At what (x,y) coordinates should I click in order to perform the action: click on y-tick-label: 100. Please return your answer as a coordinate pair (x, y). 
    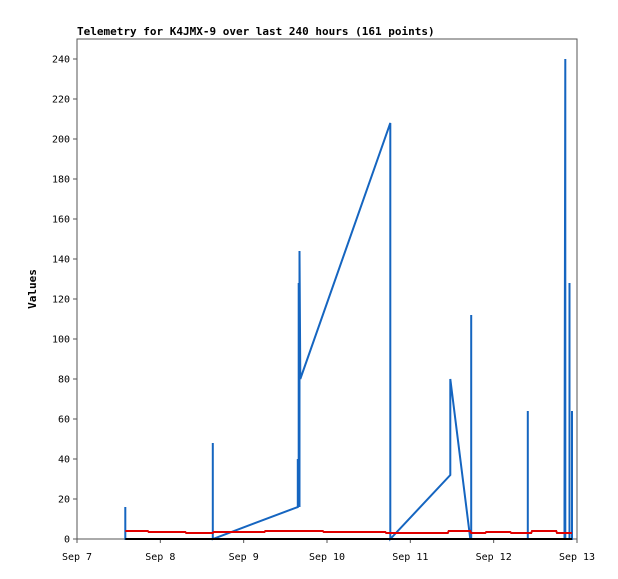
    Looking at the image, I should click on (61, 340).